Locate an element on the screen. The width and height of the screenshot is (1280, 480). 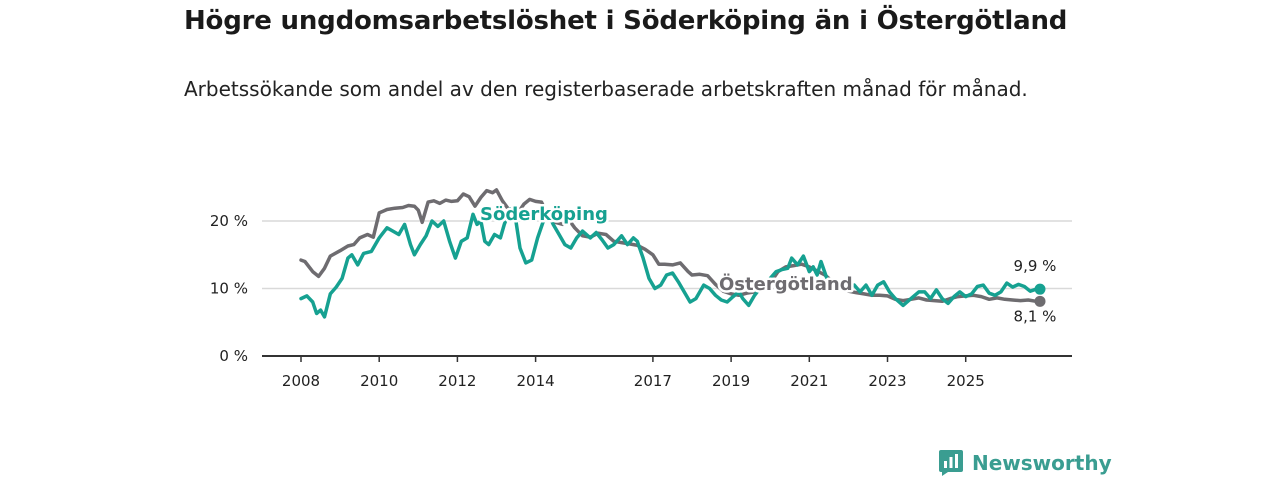
series-line-s-derk-ping is located at coordinates (670, 263).